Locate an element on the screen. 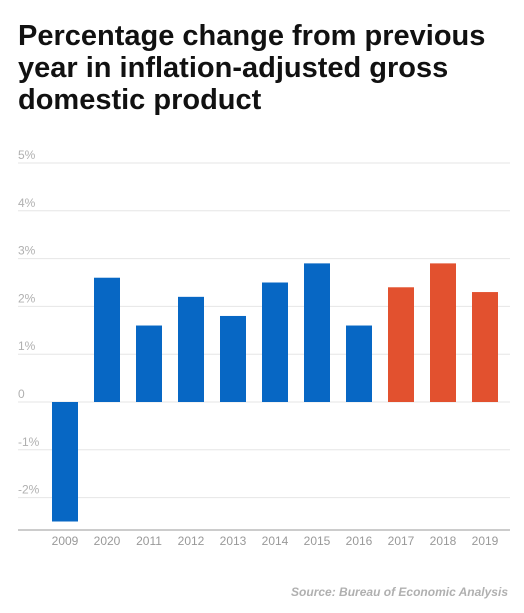 Image resolution: width=524 pixels, height=613 pixels. y-tick-label: 0 is located at coordinates (21, 394).